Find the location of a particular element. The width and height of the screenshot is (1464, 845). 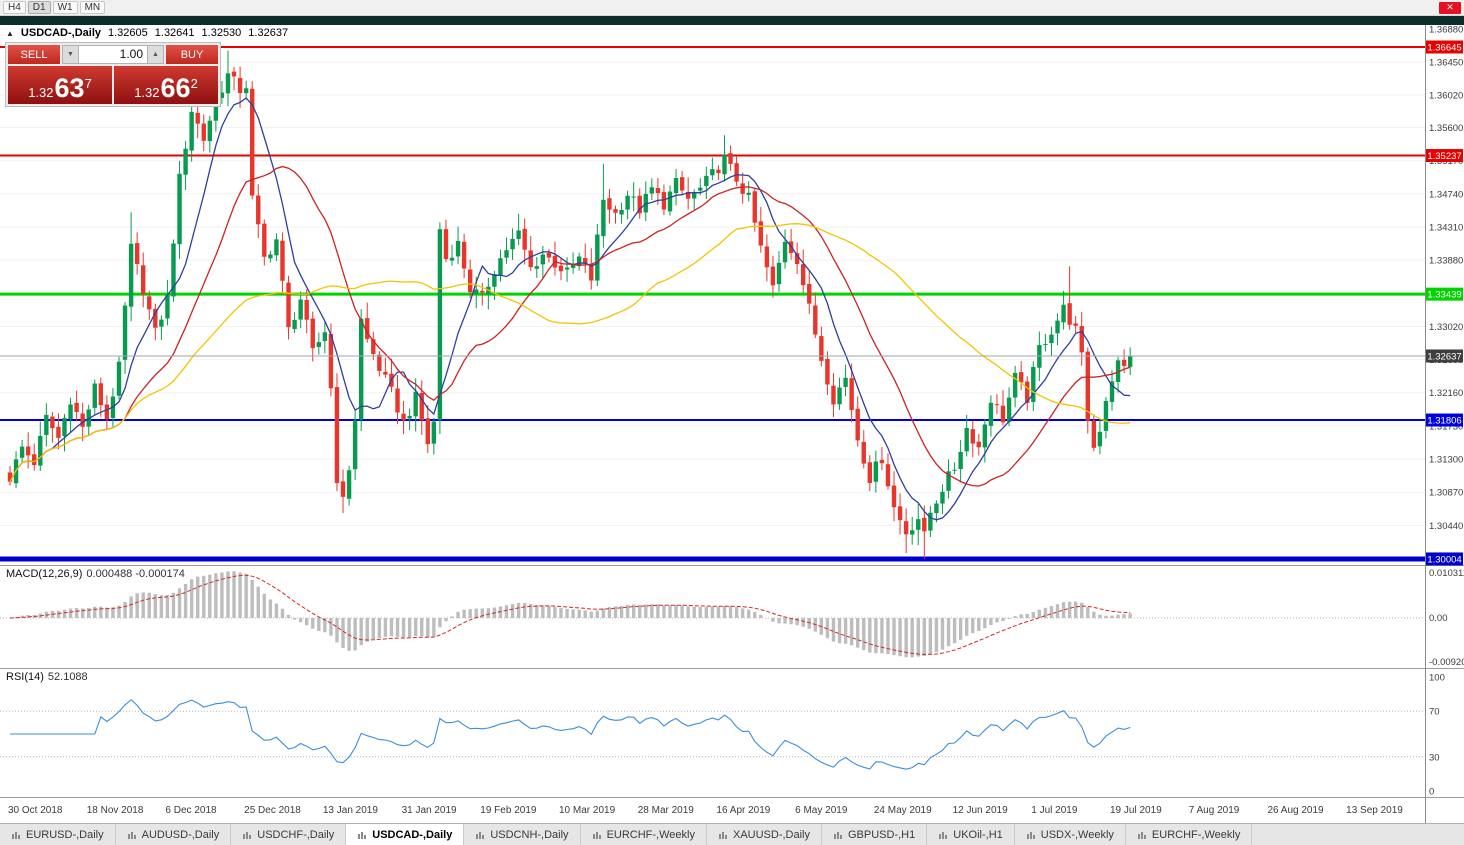

svg-text: 30 is located at coordinates (1434, 757).